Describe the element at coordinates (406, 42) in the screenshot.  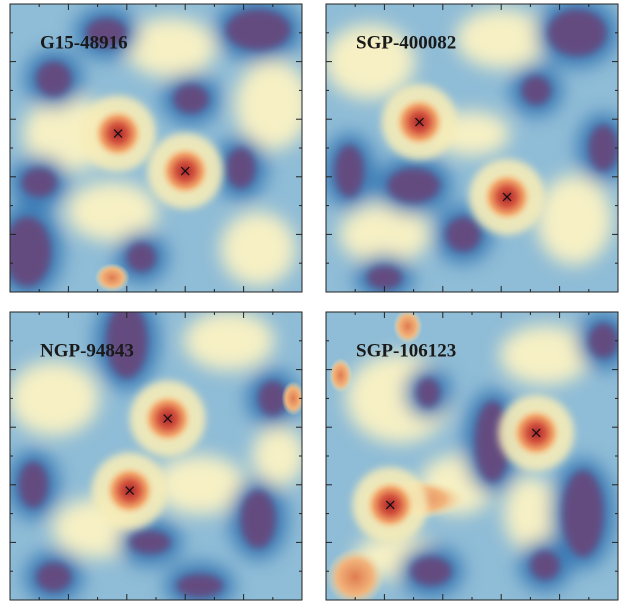
I see `panel-label: SGP-400082` at that location.